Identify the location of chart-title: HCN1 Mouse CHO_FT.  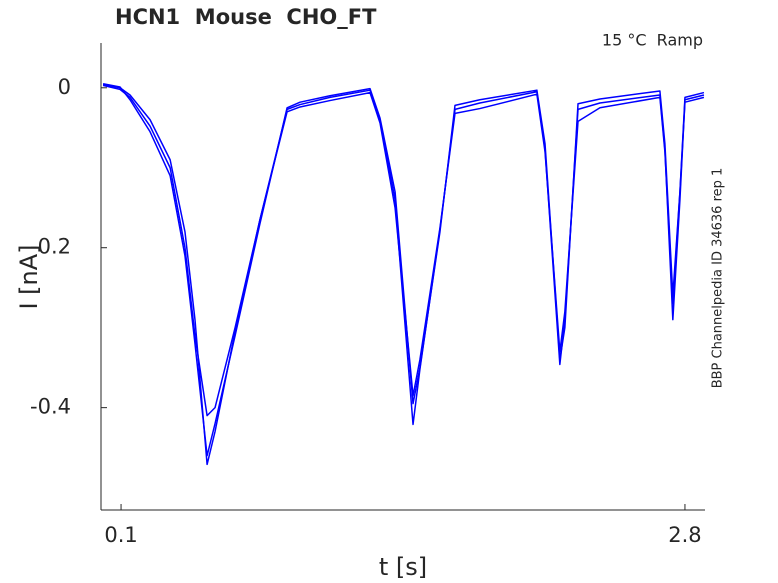
(246, 17).